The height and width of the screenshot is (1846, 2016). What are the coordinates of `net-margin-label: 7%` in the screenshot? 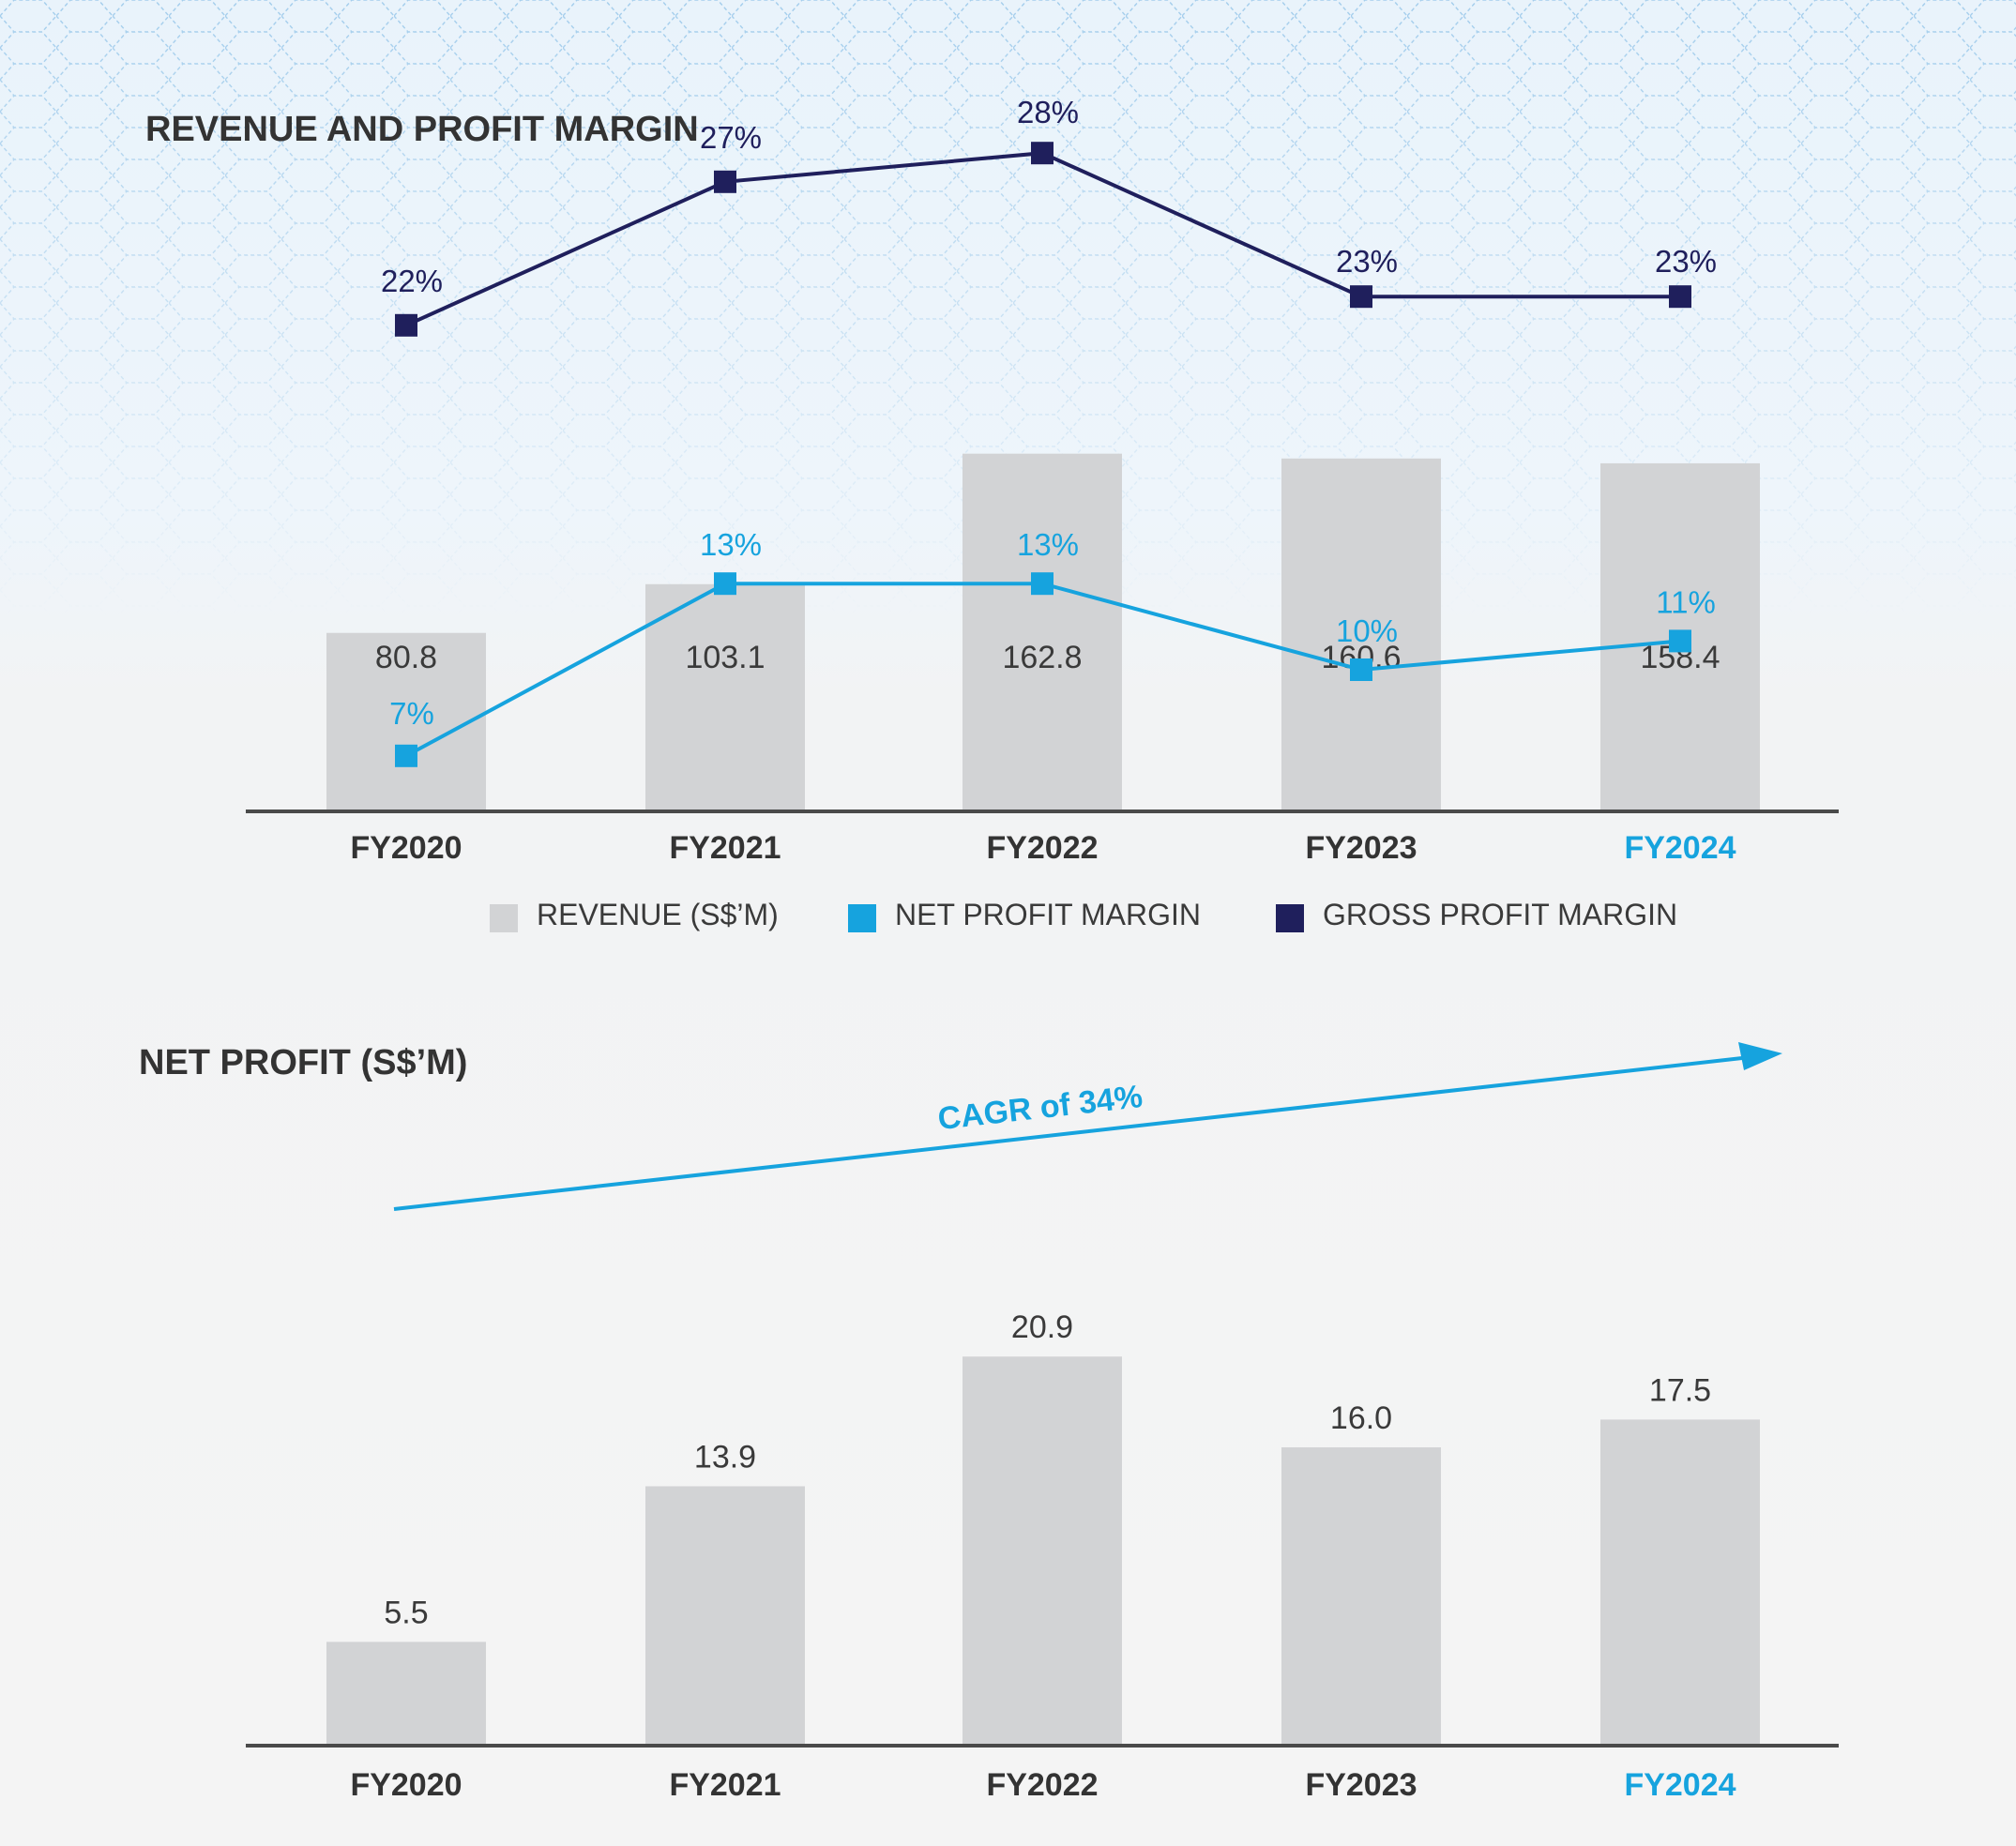 It's located at (411, 713).